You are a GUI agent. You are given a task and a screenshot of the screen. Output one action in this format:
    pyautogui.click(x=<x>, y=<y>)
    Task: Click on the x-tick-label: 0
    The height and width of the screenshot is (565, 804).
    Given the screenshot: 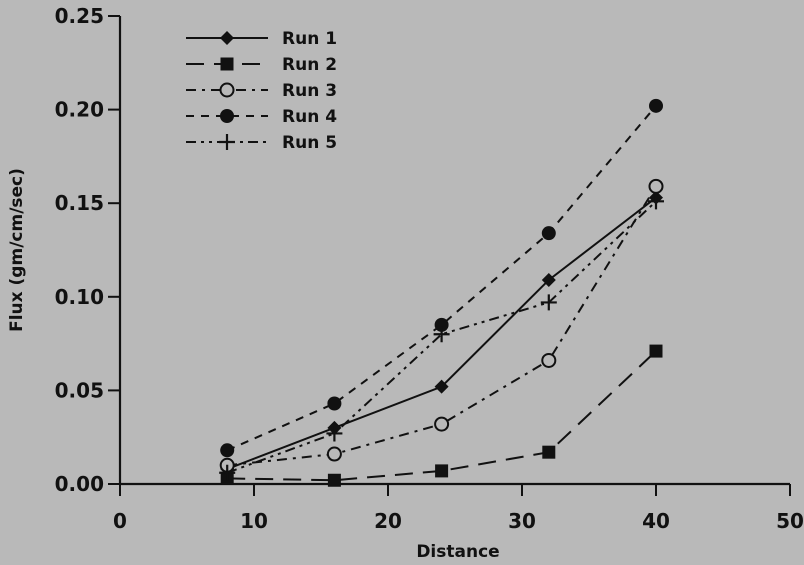 What is the action you would take?
    pyautogui.click(x=120, y=521)
    